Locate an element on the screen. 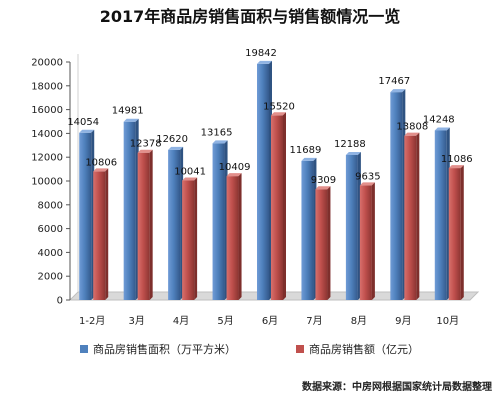 The height and width of the screenshot is (400, 500). x-category-label: 1-2月 is located at coordinates (92, 321).